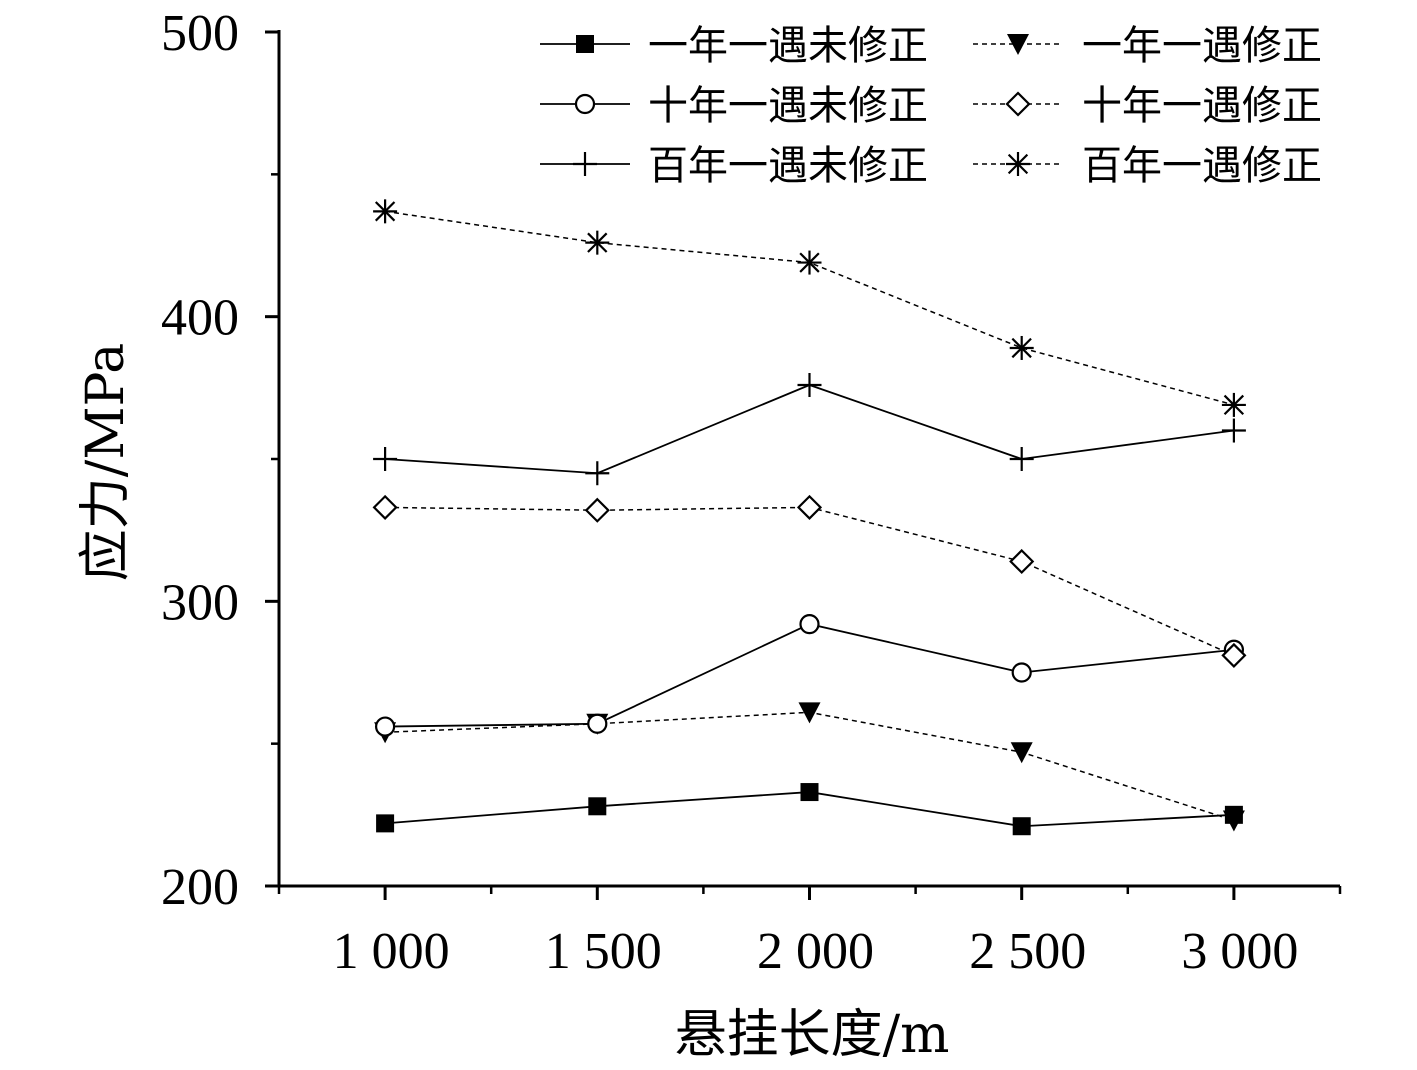 This screenshot has height=1070, width=1417. I want to click on legend-label: 十年一遇未修正, so click(788, 106).